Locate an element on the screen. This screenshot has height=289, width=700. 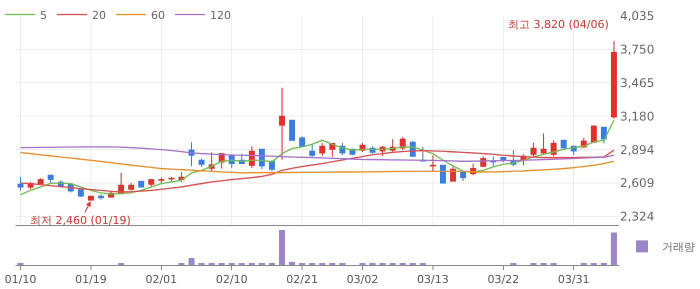
annotation: 최고 3,820 (04/06) is located at coordinates (558, 24).